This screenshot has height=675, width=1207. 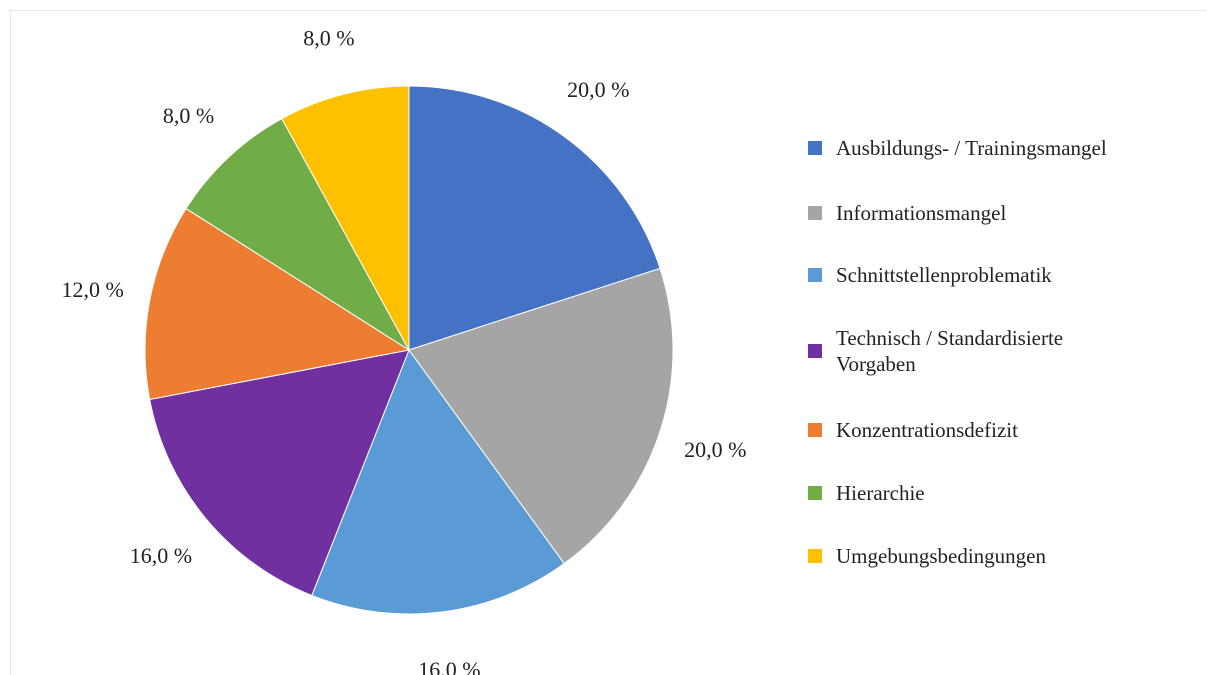 I want to click on legend-item-3: Schnittstellenproblematik, so click(x=998, y=275).